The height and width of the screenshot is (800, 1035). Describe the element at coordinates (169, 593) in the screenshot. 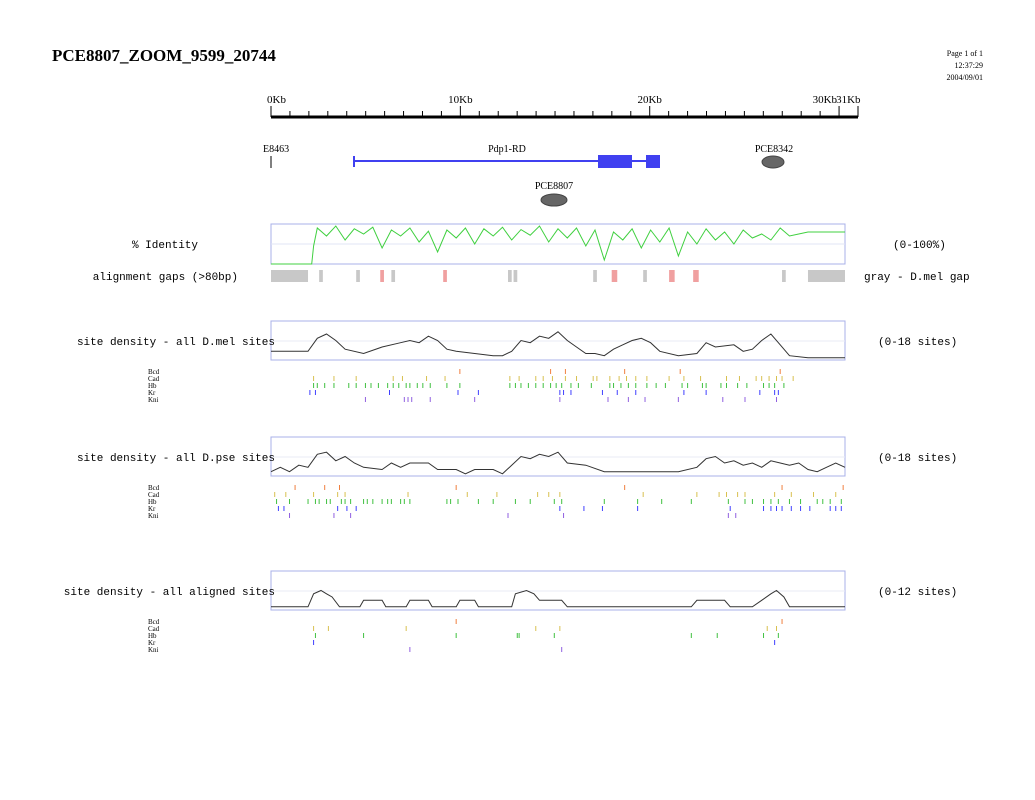

I see `density-label: site density - all aligned sites` at that location.